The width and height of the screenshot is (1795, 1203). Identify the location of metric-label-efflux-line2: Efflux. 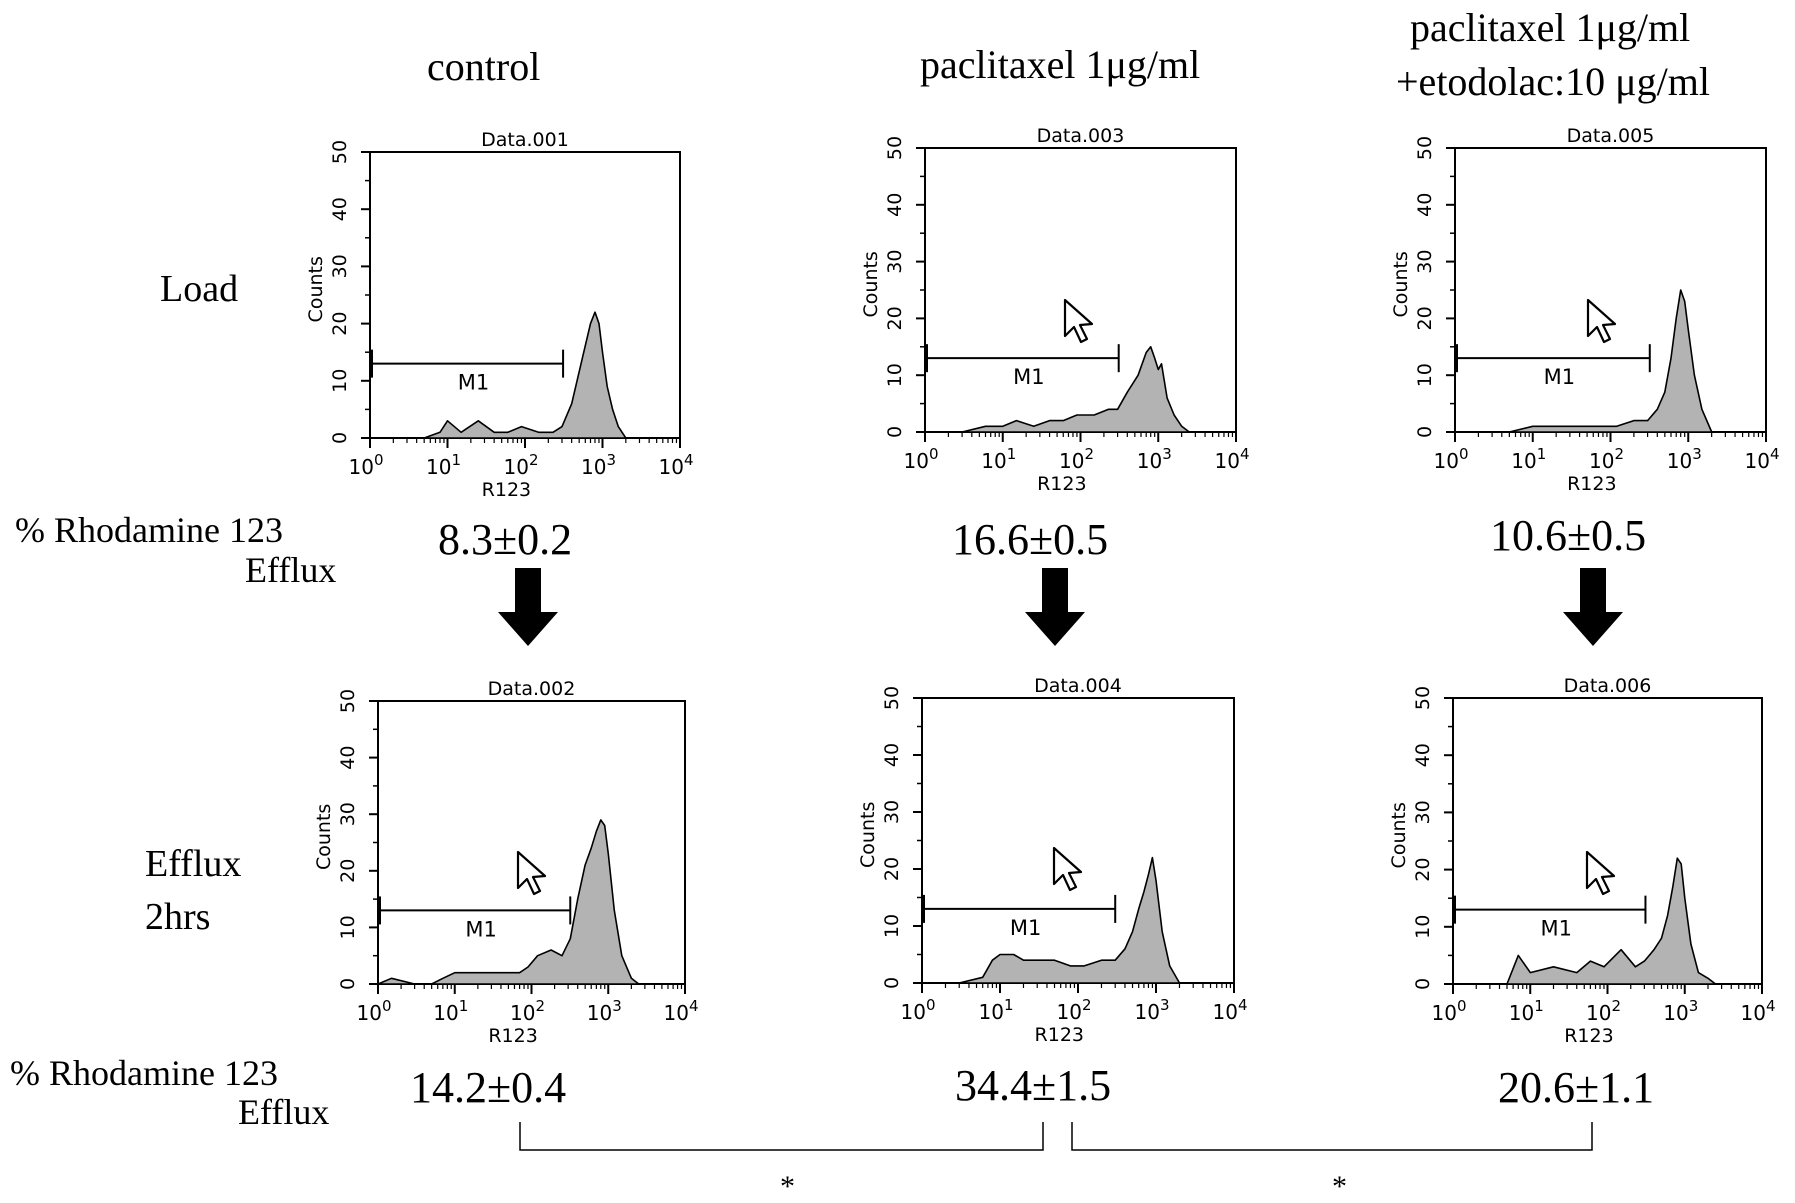
(284, 1112).